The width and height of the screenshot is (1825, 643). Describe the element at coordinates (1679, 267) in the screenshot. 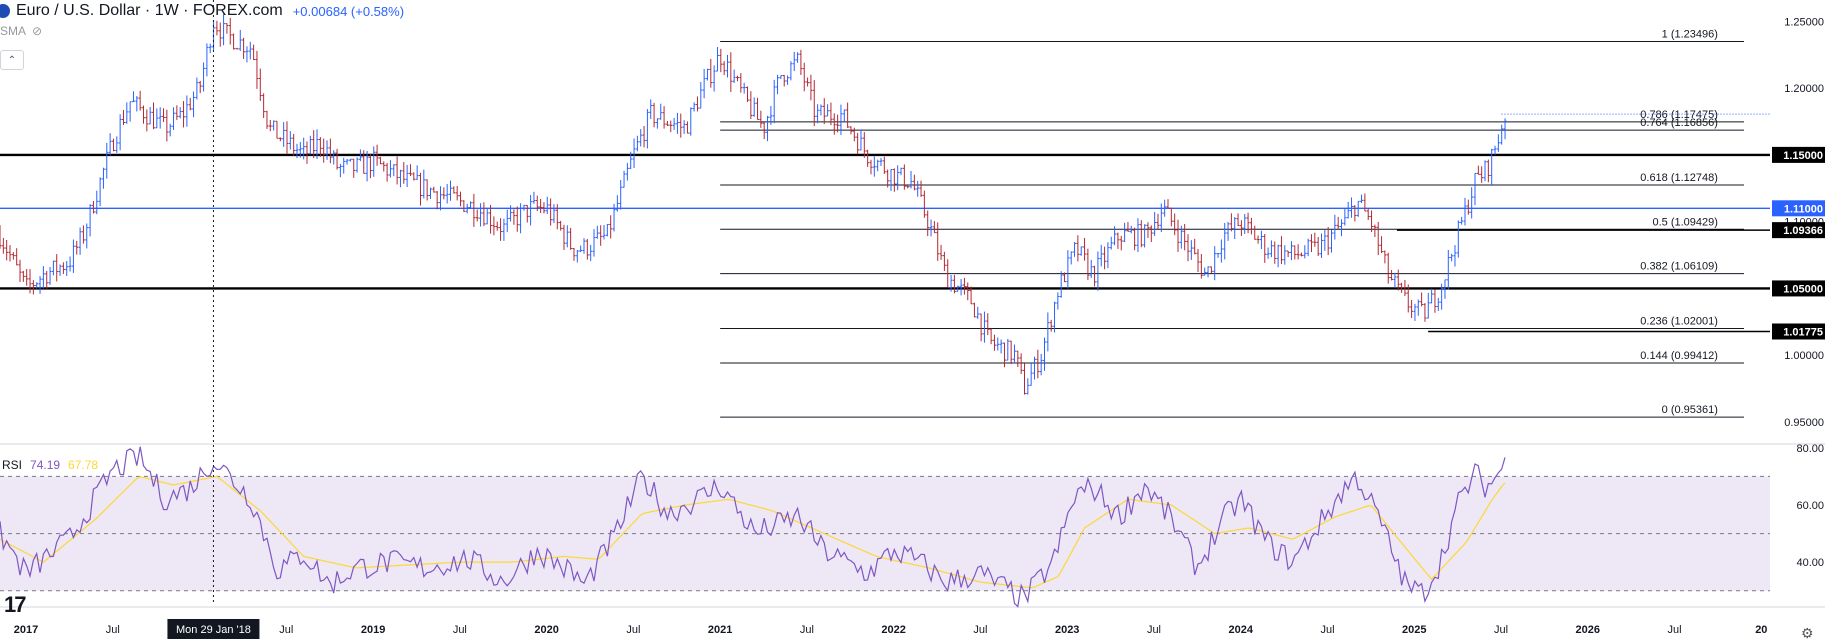

I see `fib-level-label: 0.382 (1.06109)` at that location.